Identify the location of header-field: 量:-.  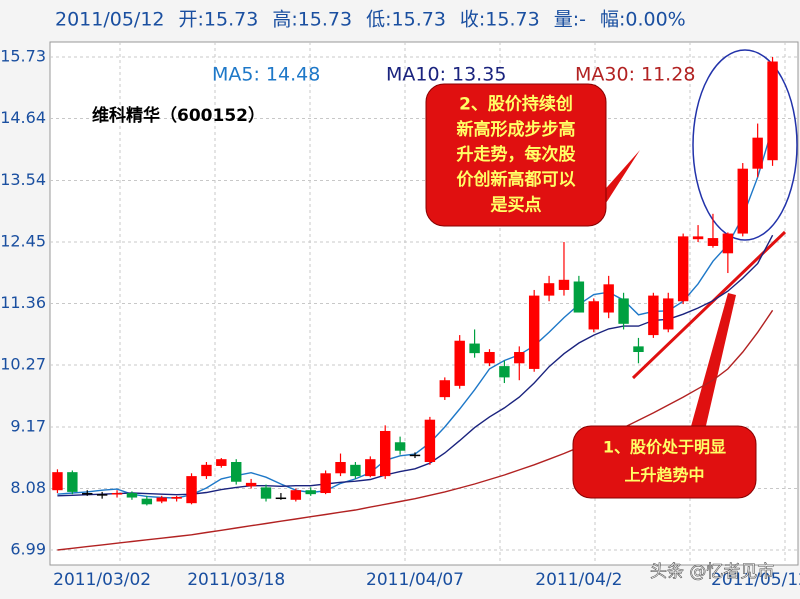
(570, 20).